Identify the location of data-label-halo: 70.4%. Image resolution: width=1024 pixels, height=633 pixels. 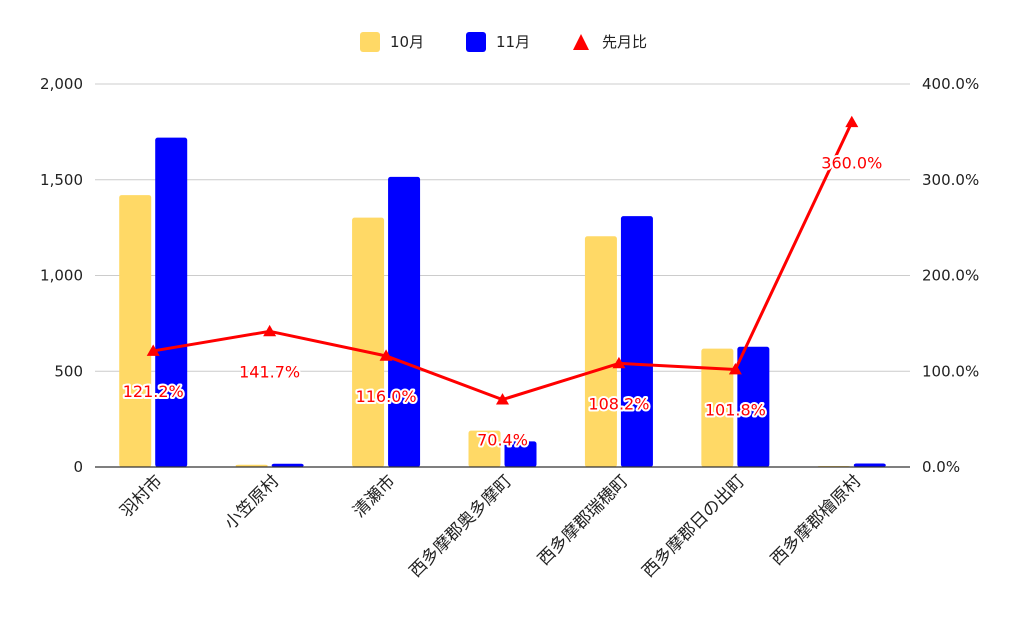
(502, 440).